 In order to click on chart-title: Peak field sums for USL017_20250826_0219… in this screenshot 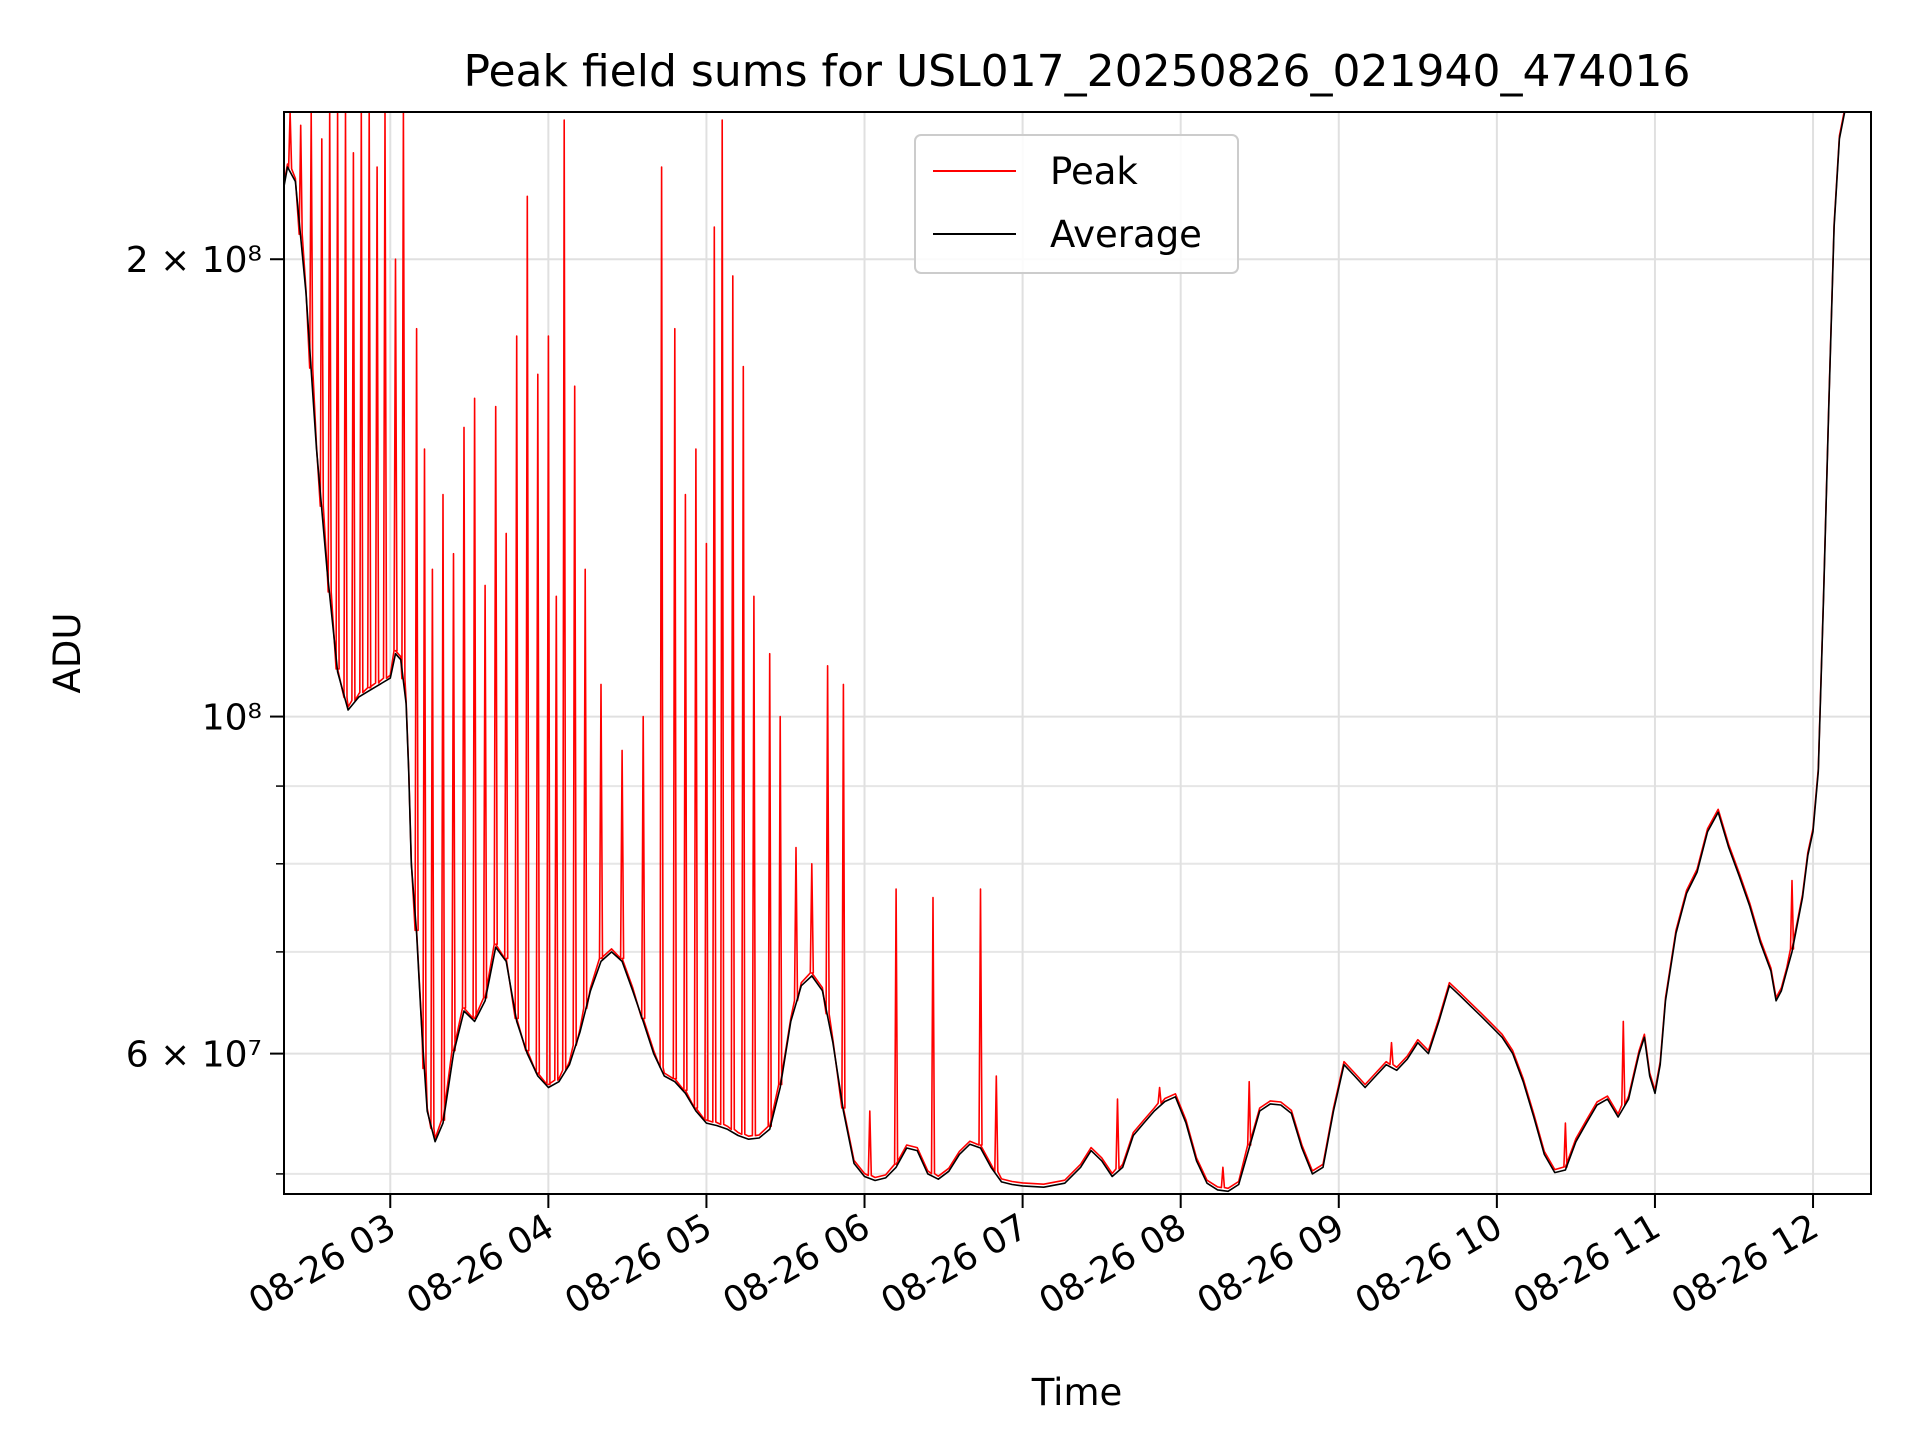, I will do `click(1077, 71)`.